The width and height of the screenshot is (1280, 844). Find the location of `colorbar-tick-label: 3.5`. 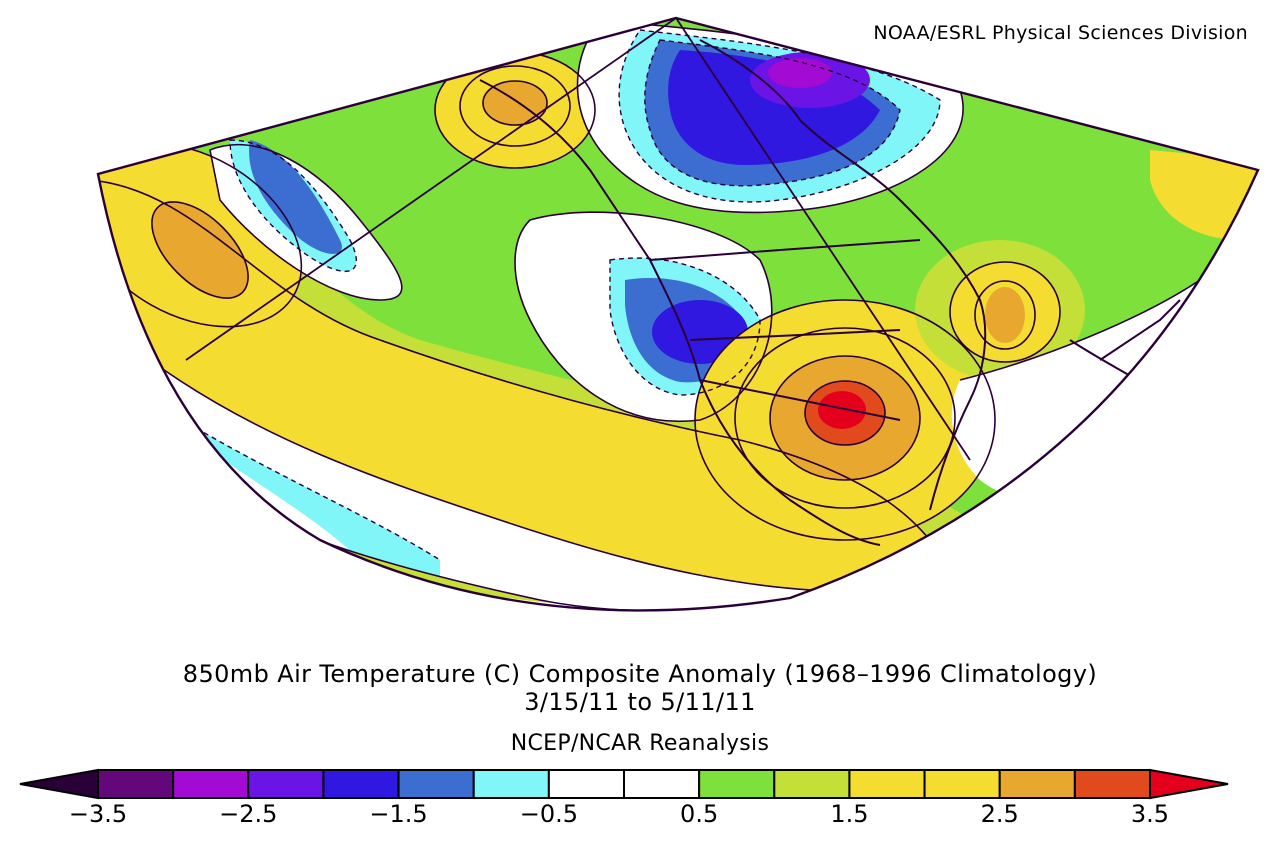

colorbar-tick-label: 3.5 is located at coordinates (1150, 814).